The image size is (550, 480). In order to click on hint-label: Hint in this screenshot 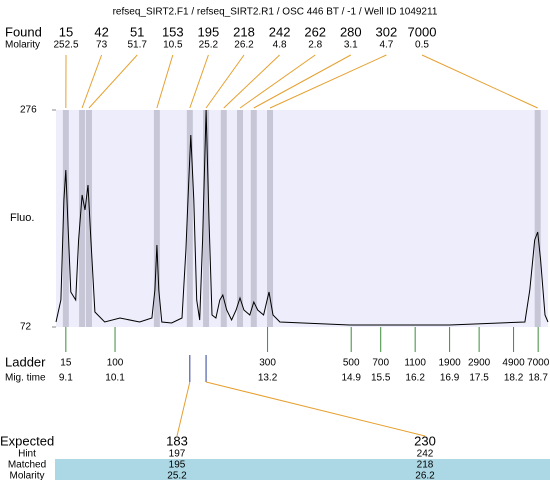, I will do `click(27, 454)`.